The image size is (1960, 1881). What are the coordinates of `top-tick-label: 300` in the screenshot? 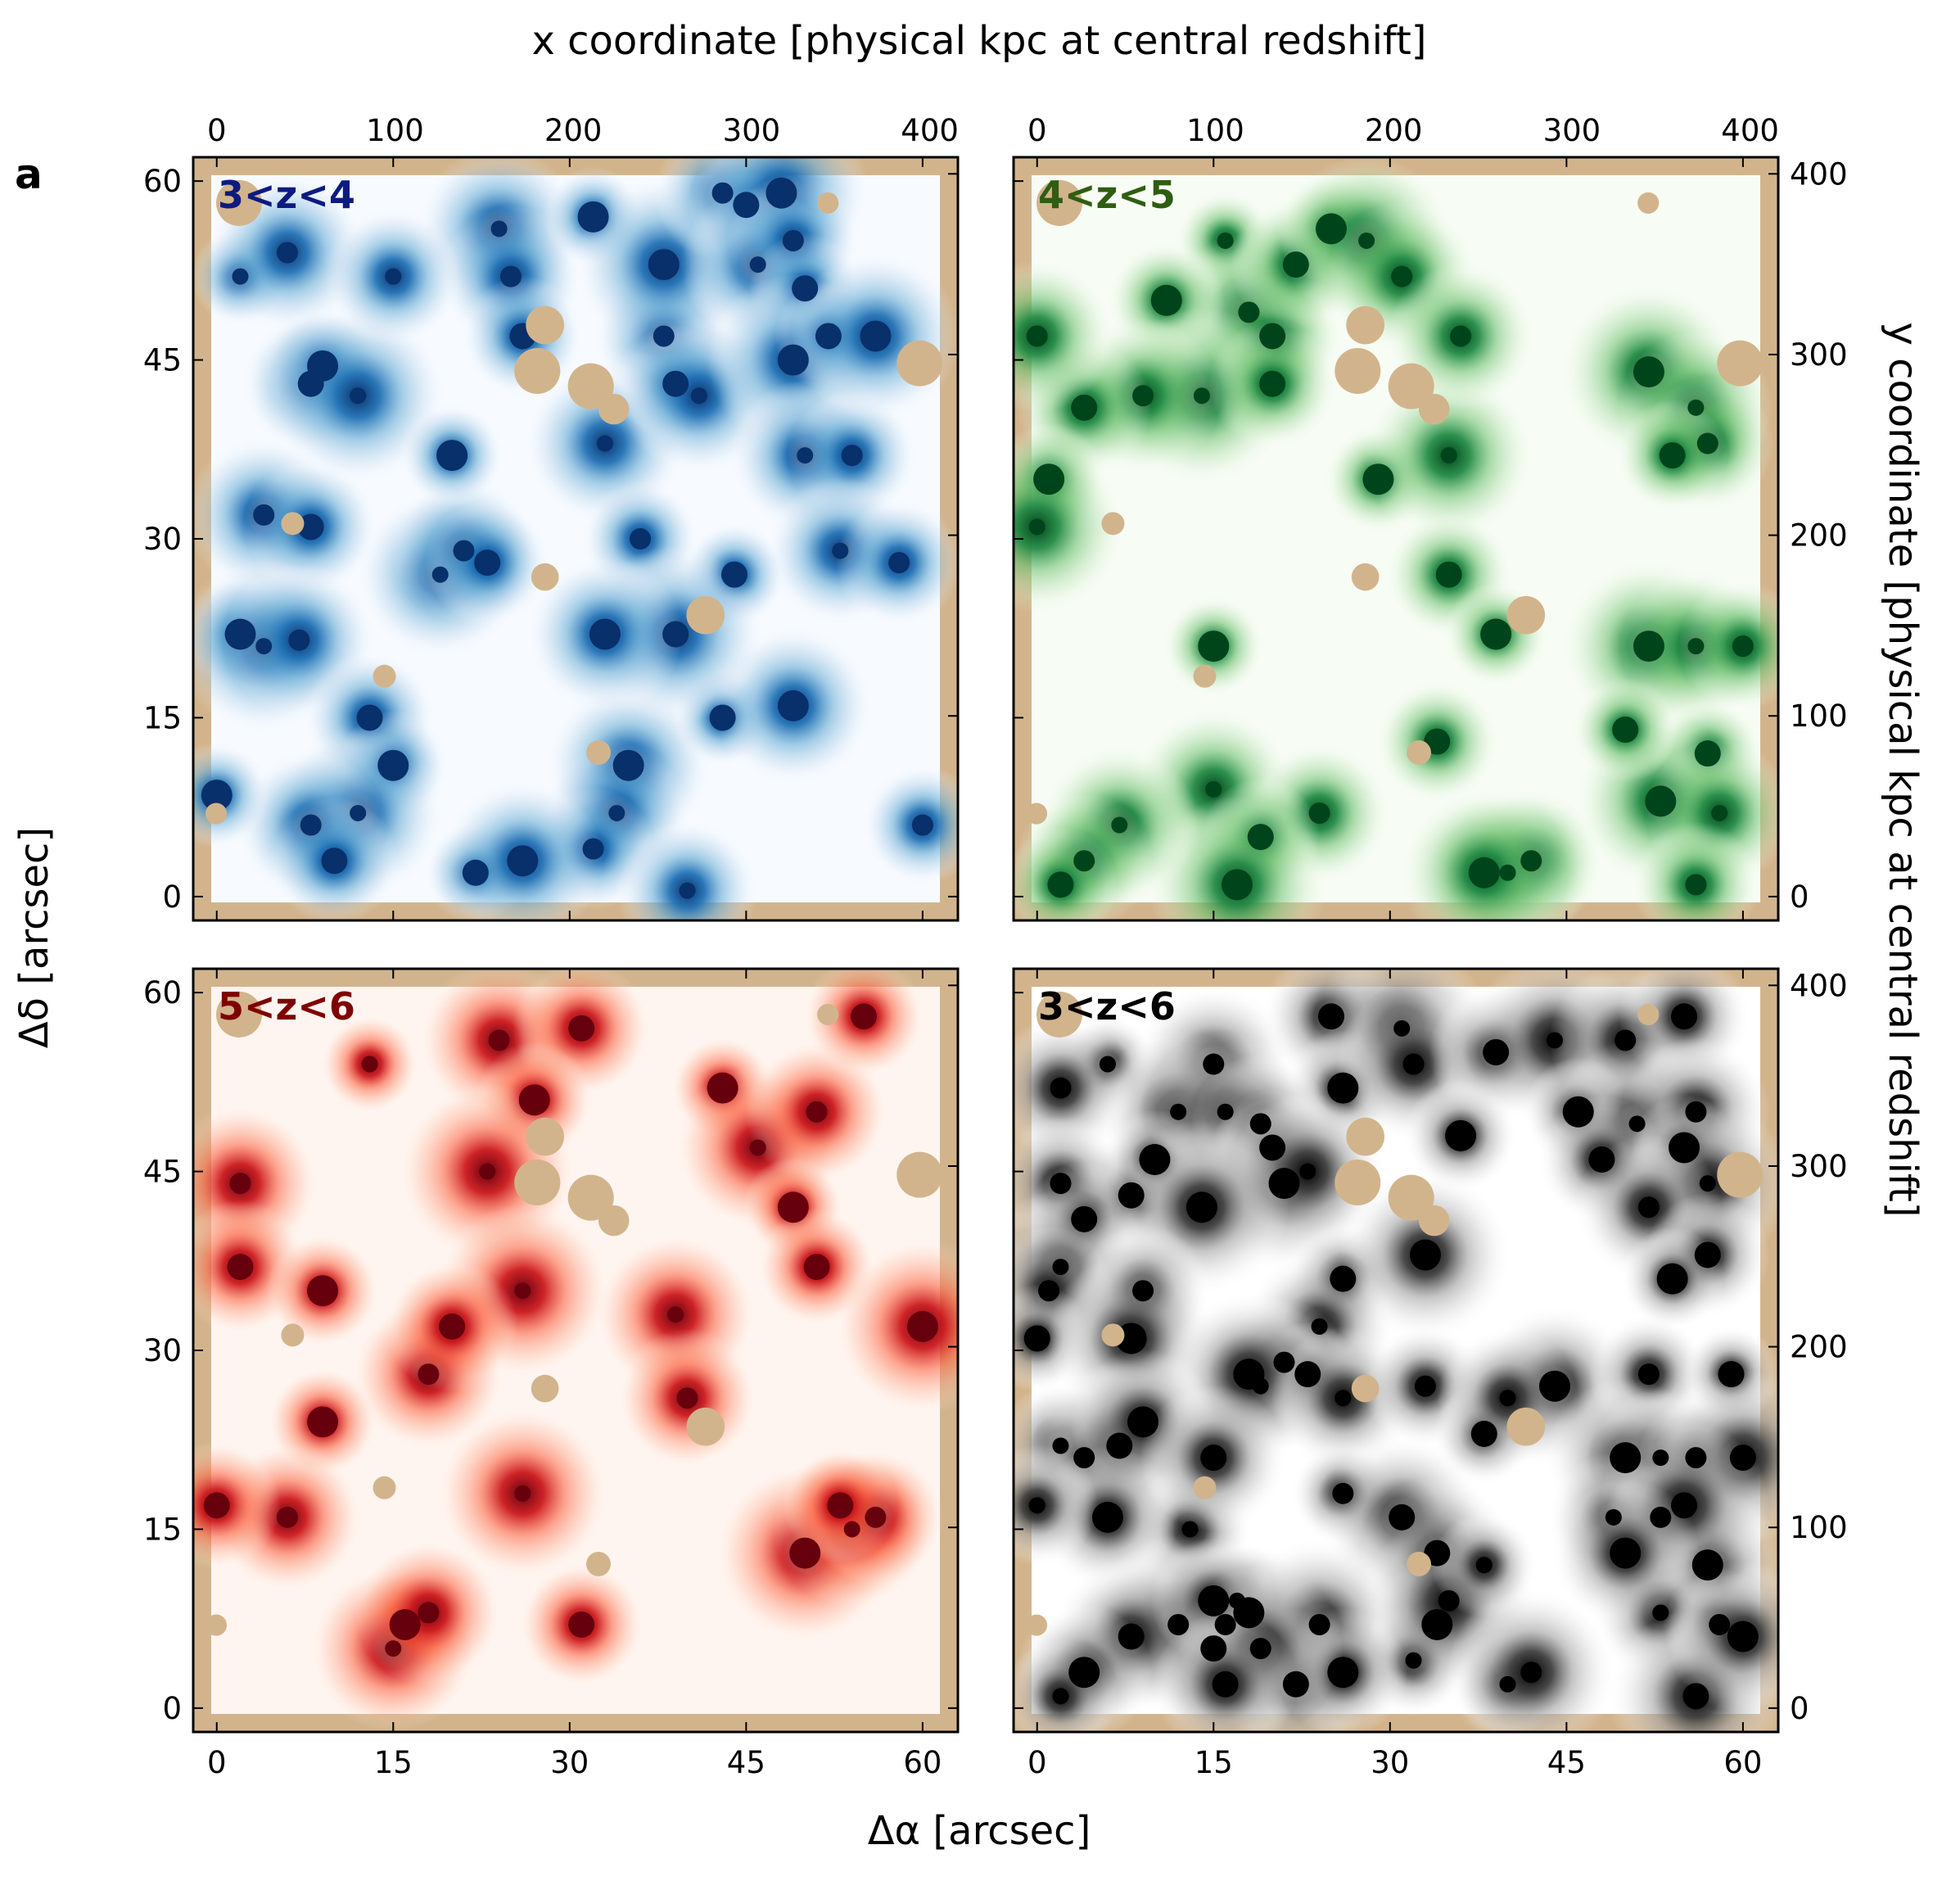 It's located at (1572, 130).